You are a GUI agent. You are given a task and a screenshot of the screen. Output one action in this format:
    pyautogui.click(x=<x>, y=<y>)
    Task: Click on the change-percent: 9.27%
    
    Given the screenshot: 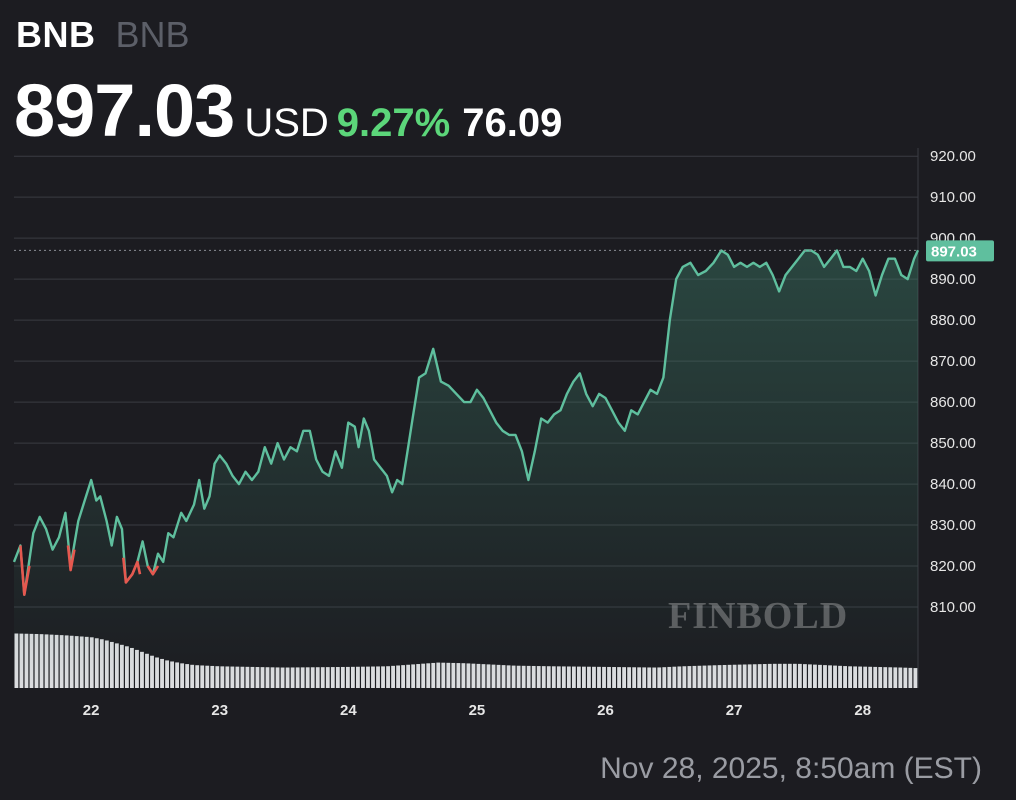 What is the action you would take?
    pyautogui.click(x=393, y=123)
    